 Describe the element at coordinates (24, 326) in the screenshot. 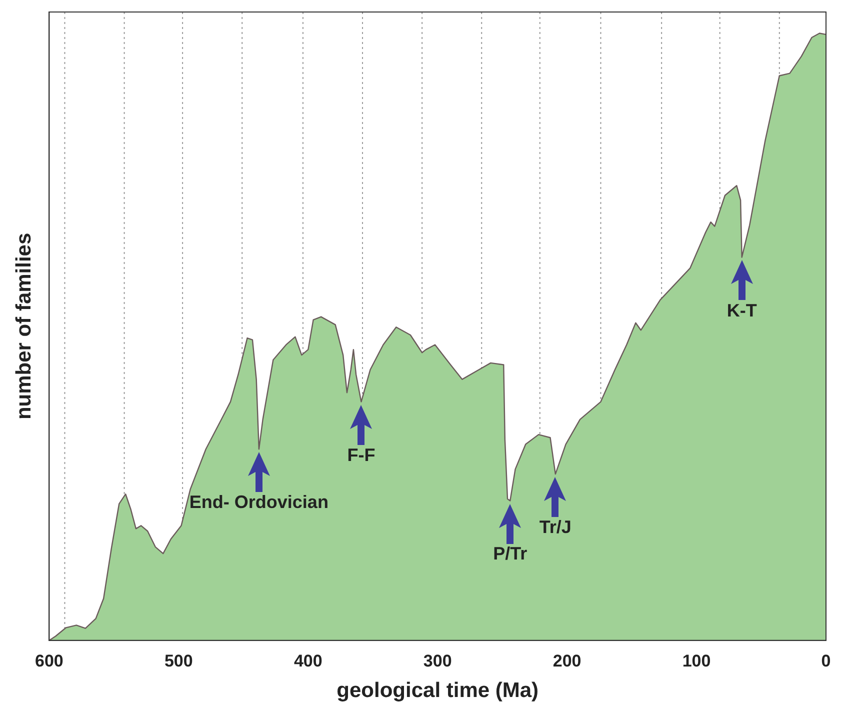

I see `y-axis-title: number of families` at that location.